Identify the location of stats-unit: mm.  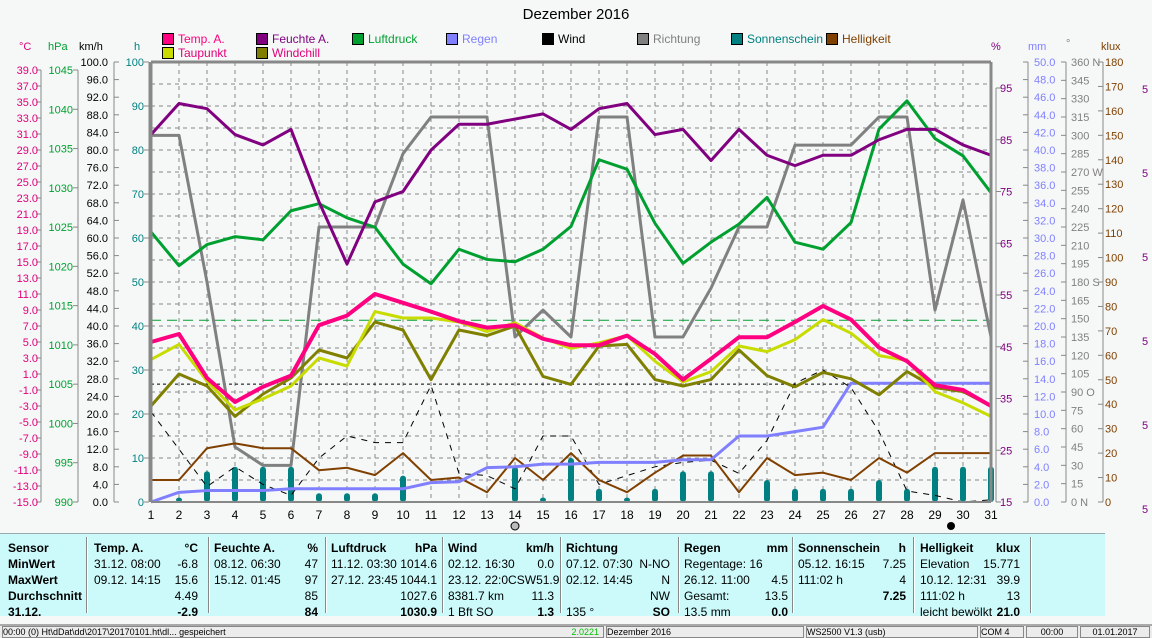
(777, 548).